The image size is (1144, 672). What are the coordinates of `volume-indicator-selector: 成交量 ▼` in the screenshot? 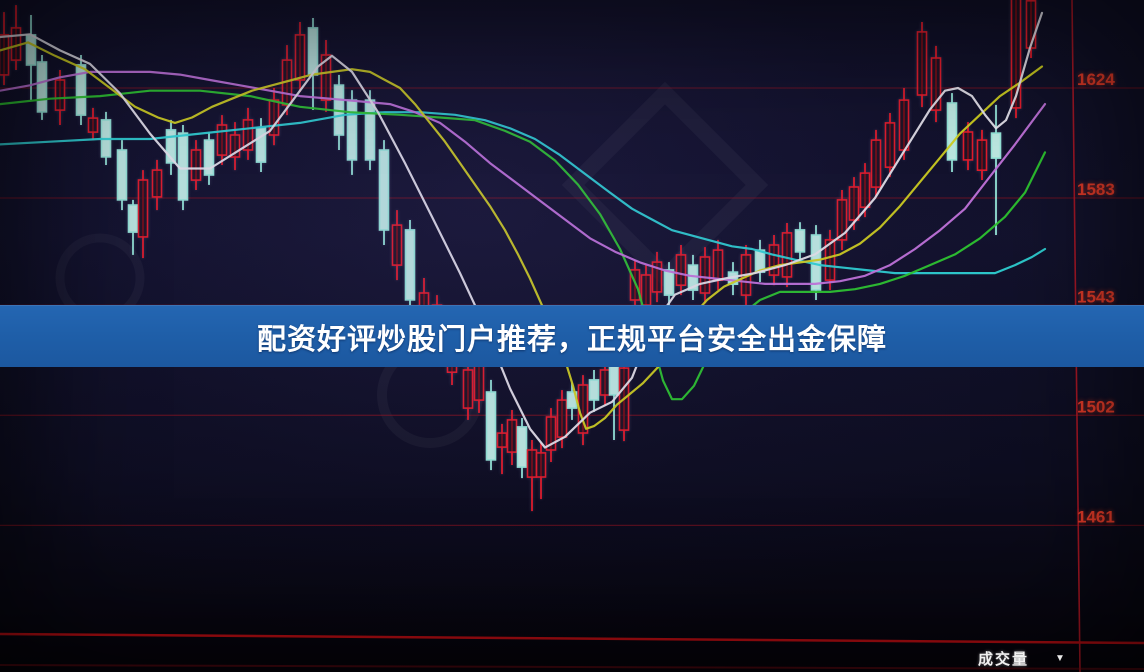 It's located at (1021, 658).